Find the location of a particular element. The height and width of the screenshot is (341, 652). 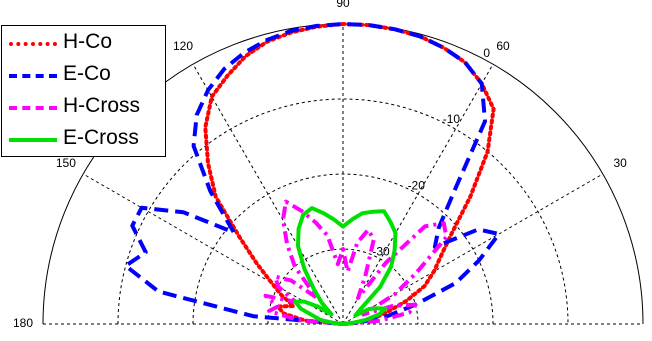

angle-tick-label: 180 is located at coordinates (23, 323).